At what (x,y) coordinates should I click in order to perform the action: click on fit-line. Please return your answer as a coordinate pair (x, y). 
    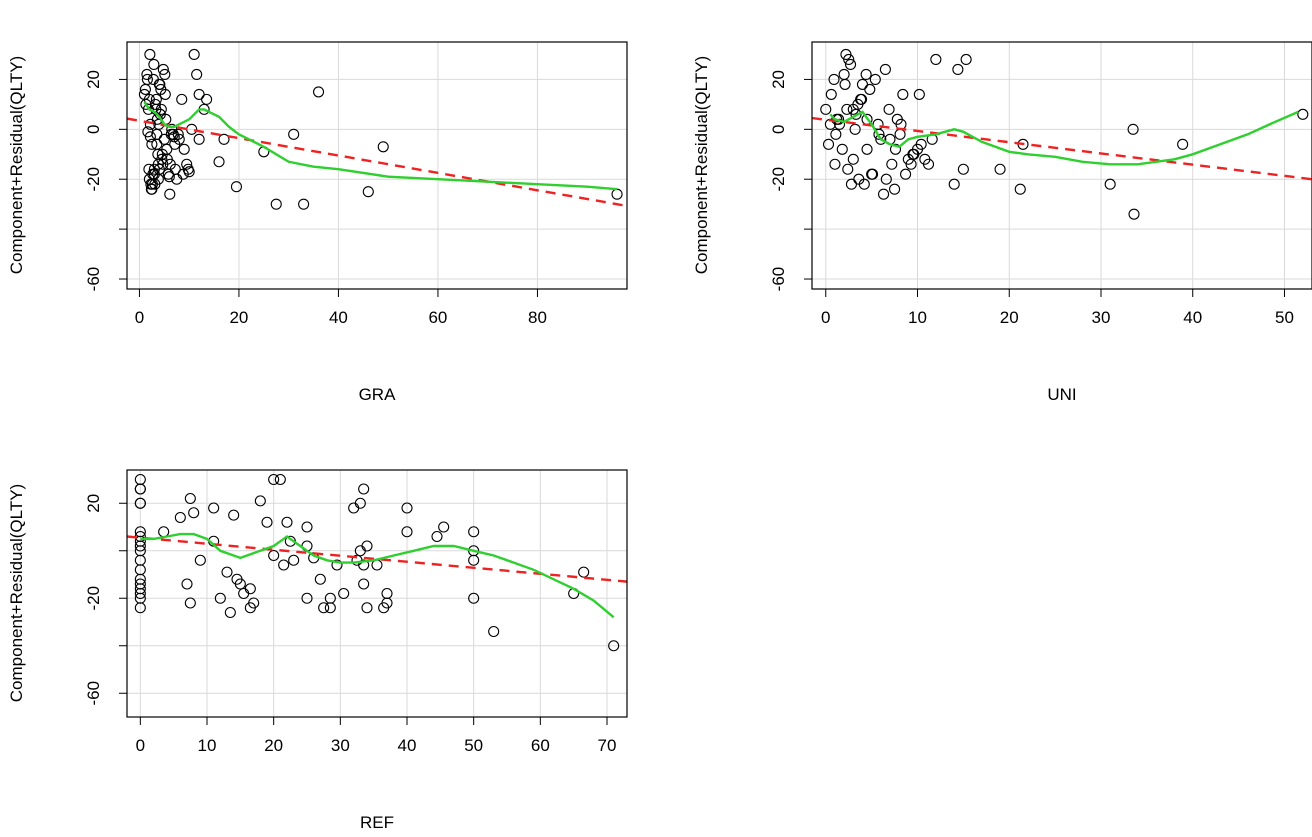
    Looking at the image, I should click on (377, 162).